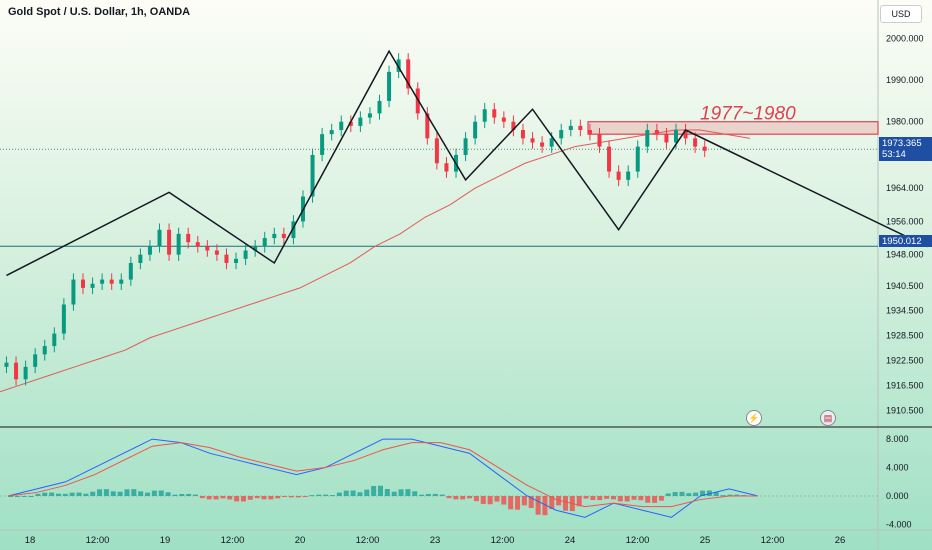  What do you see at coordinates (748, 114) in the screenshot?
I see `zone-label: 1977~1980` at bounding box center [748, 114].